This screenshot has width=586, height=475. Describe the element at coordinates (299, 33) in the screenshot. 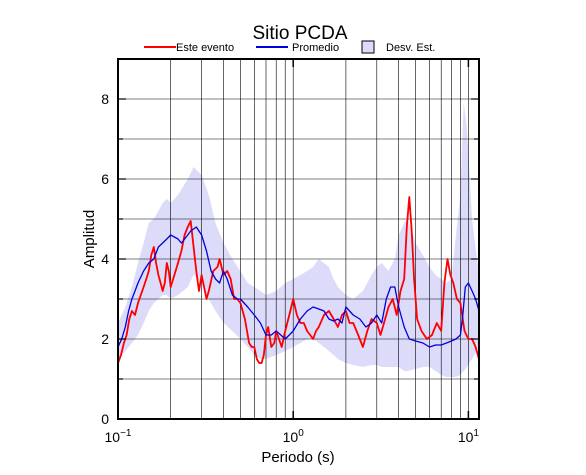

I see `chart-title: Sitio PCDA` at that location.